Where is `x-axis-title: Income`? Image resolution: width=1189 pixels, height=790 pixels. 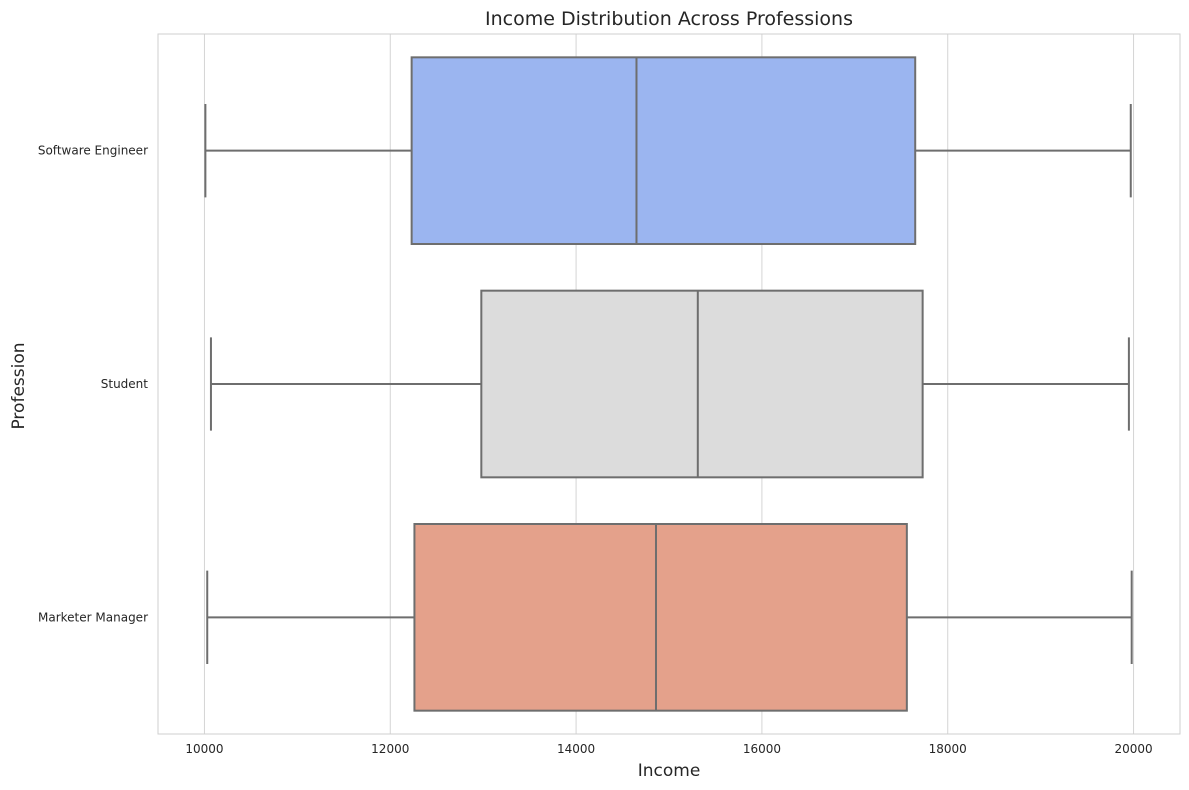 x-axis-title: Income is located at coordinates (669, 771).